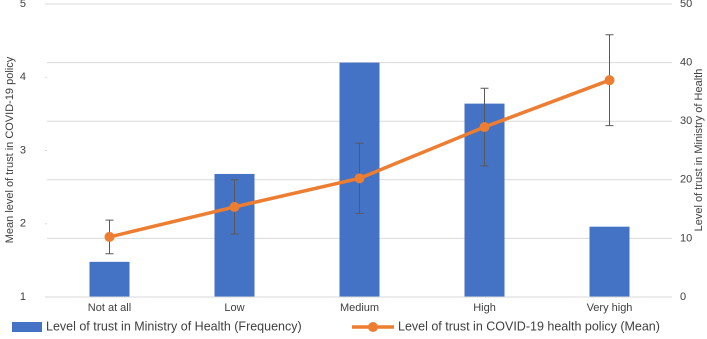 The width and height of the screenshot is (707, 339). I want to click on y-tick-label: 2, so click(23, 224).